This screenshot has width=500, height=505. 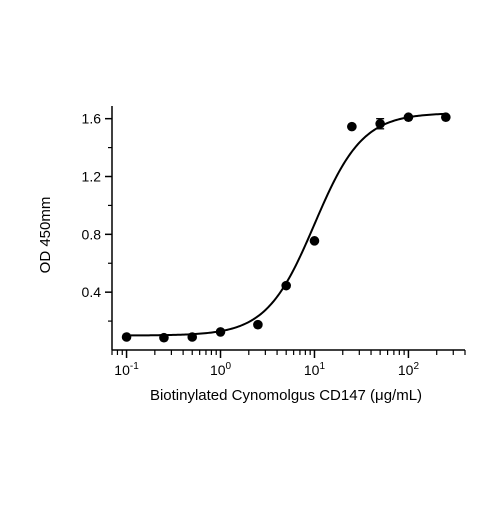 I want to click on y-axis-label: OD 450mm, so click(x=45, y=235).